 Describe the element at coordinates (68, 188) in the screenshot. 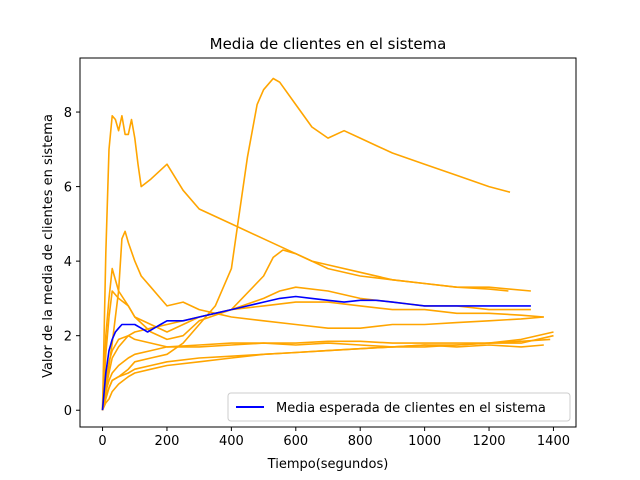

I see `y-tick-label: 6` at that location.